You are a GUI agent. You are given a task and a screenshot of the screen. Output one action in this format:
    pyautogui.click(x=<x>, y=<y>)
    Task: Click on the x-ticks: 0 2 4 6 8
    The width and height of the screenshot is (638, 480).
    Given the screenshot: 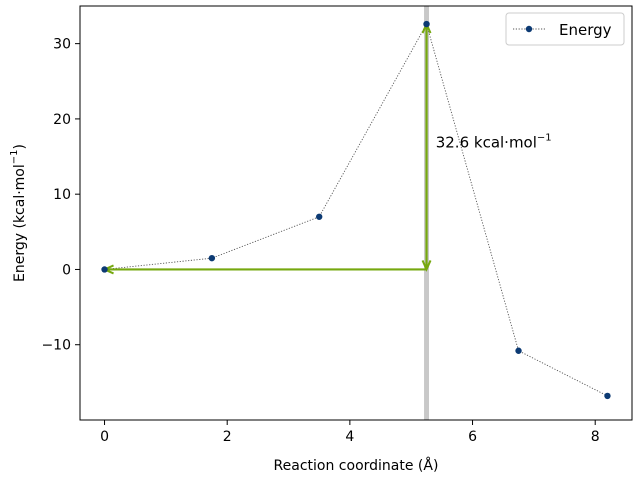 What is the action you would take?
    pyautogui.click(x=350, y=432)
    